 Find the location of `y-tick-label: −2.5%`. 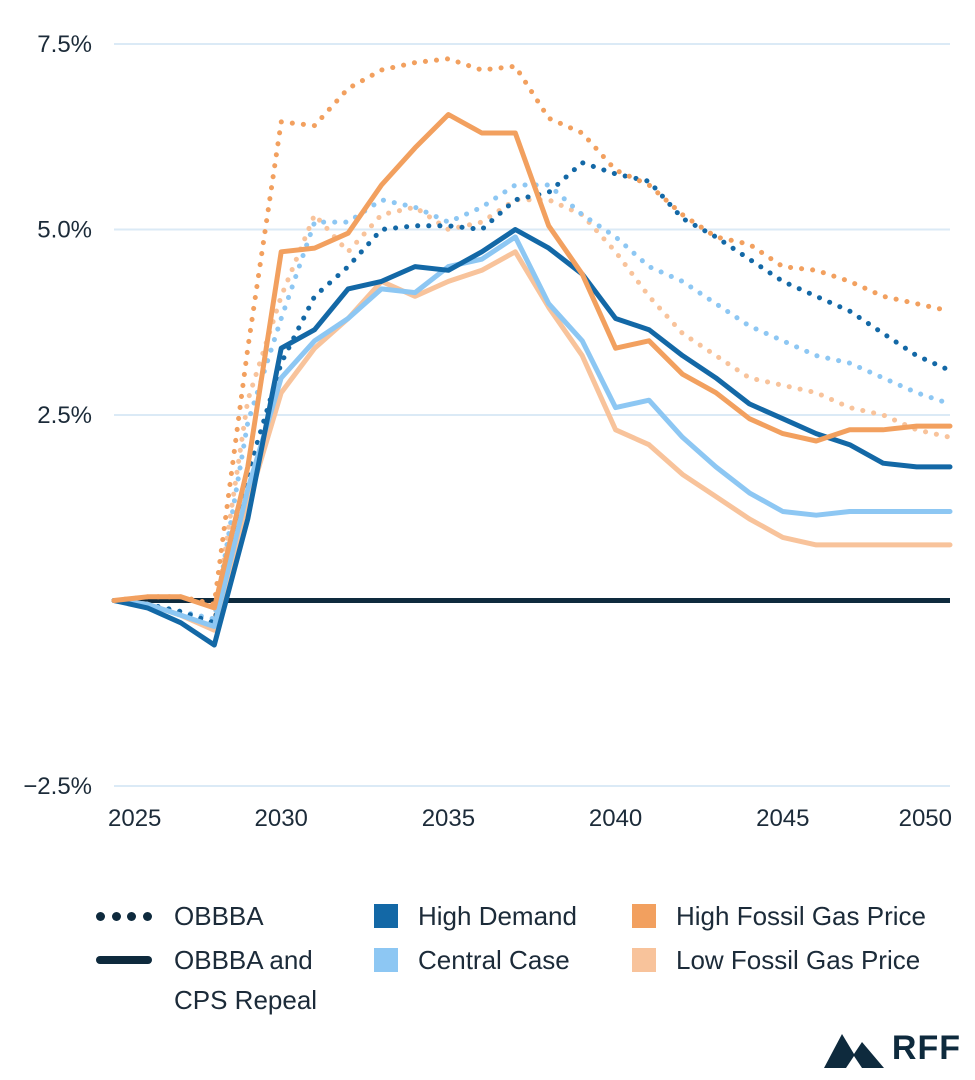

y-tick-label: −2.5% is located at coordinates (57, 786).